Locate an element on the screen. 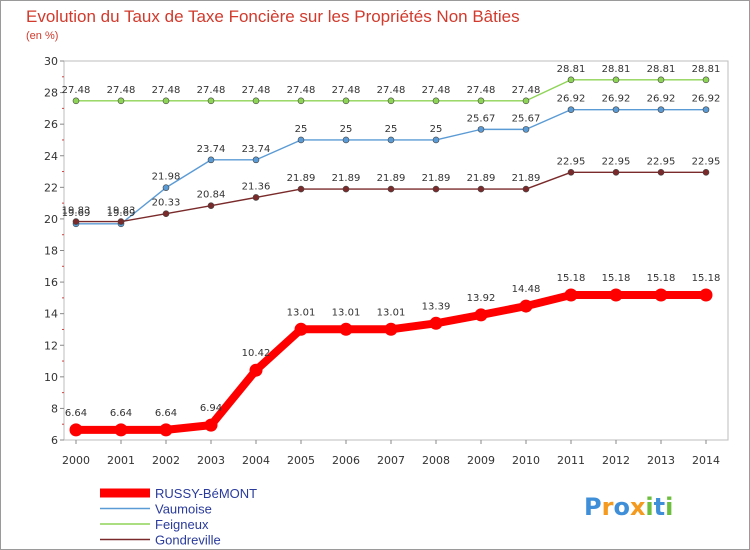  series-gondreville is located at coordinates (391, 197).